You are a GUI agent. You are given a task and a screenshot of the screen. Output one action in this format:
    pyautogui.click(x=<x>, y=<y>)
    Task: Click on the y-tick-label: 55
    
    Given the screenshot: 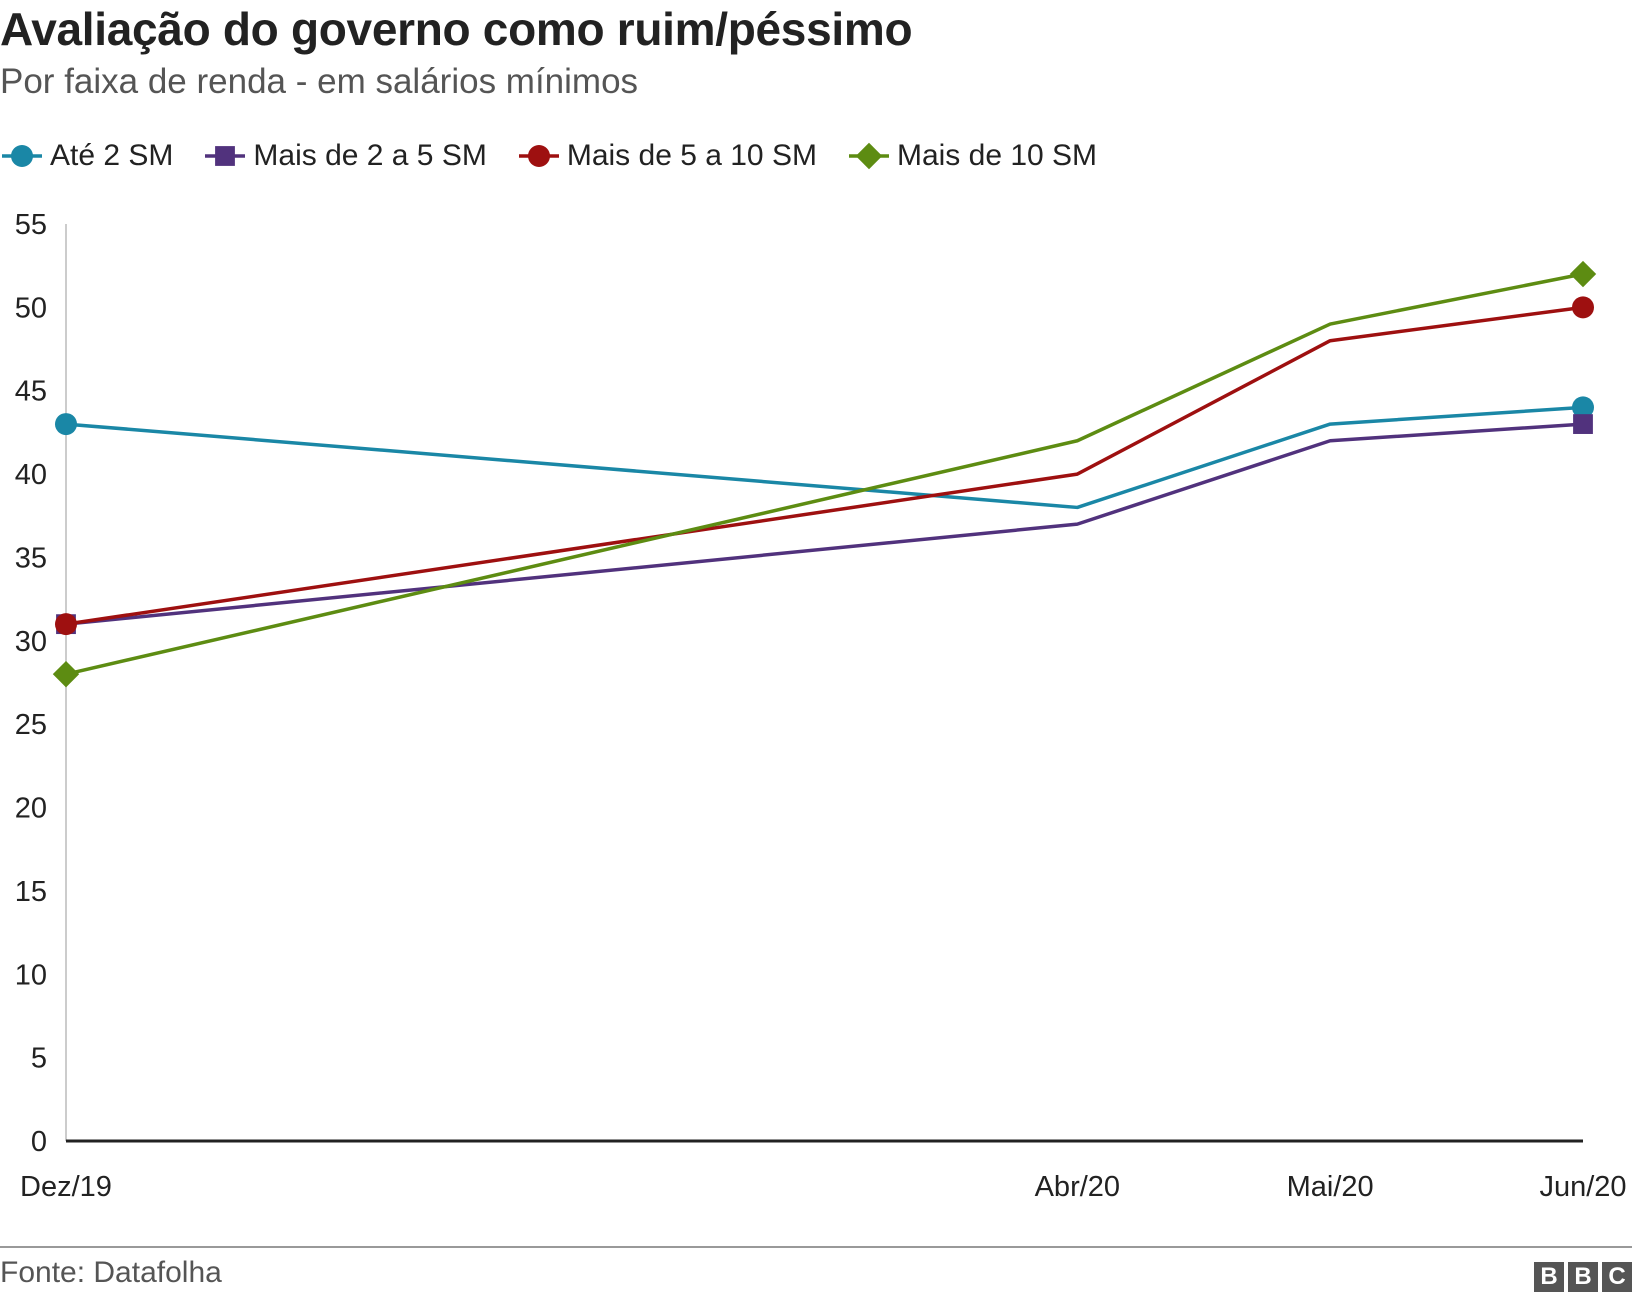 What is the action you would take?
    pyautogui.click(x=31, y=225)
    